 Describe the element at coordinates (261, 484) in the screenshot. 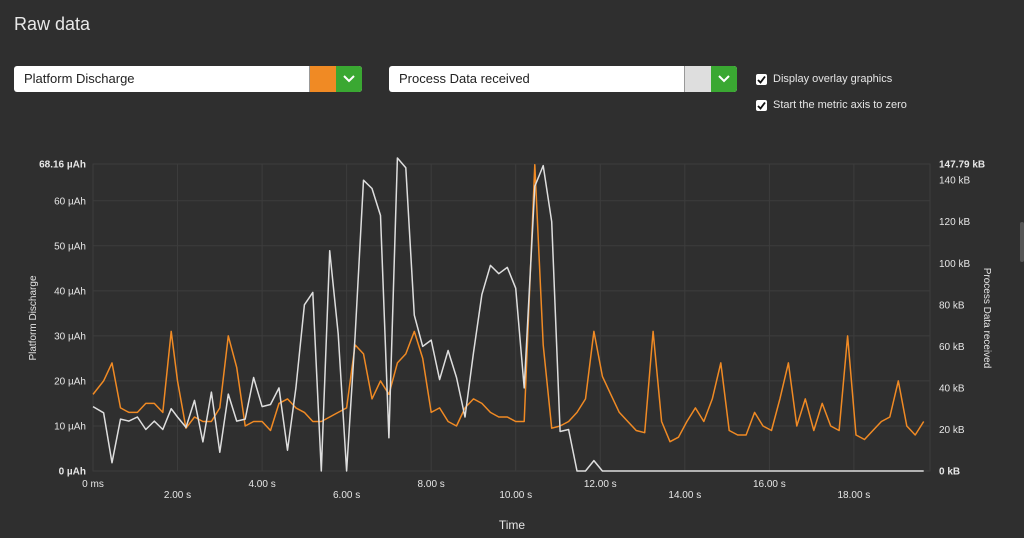

I see `x-tick-label: 4.00 s` at that location.